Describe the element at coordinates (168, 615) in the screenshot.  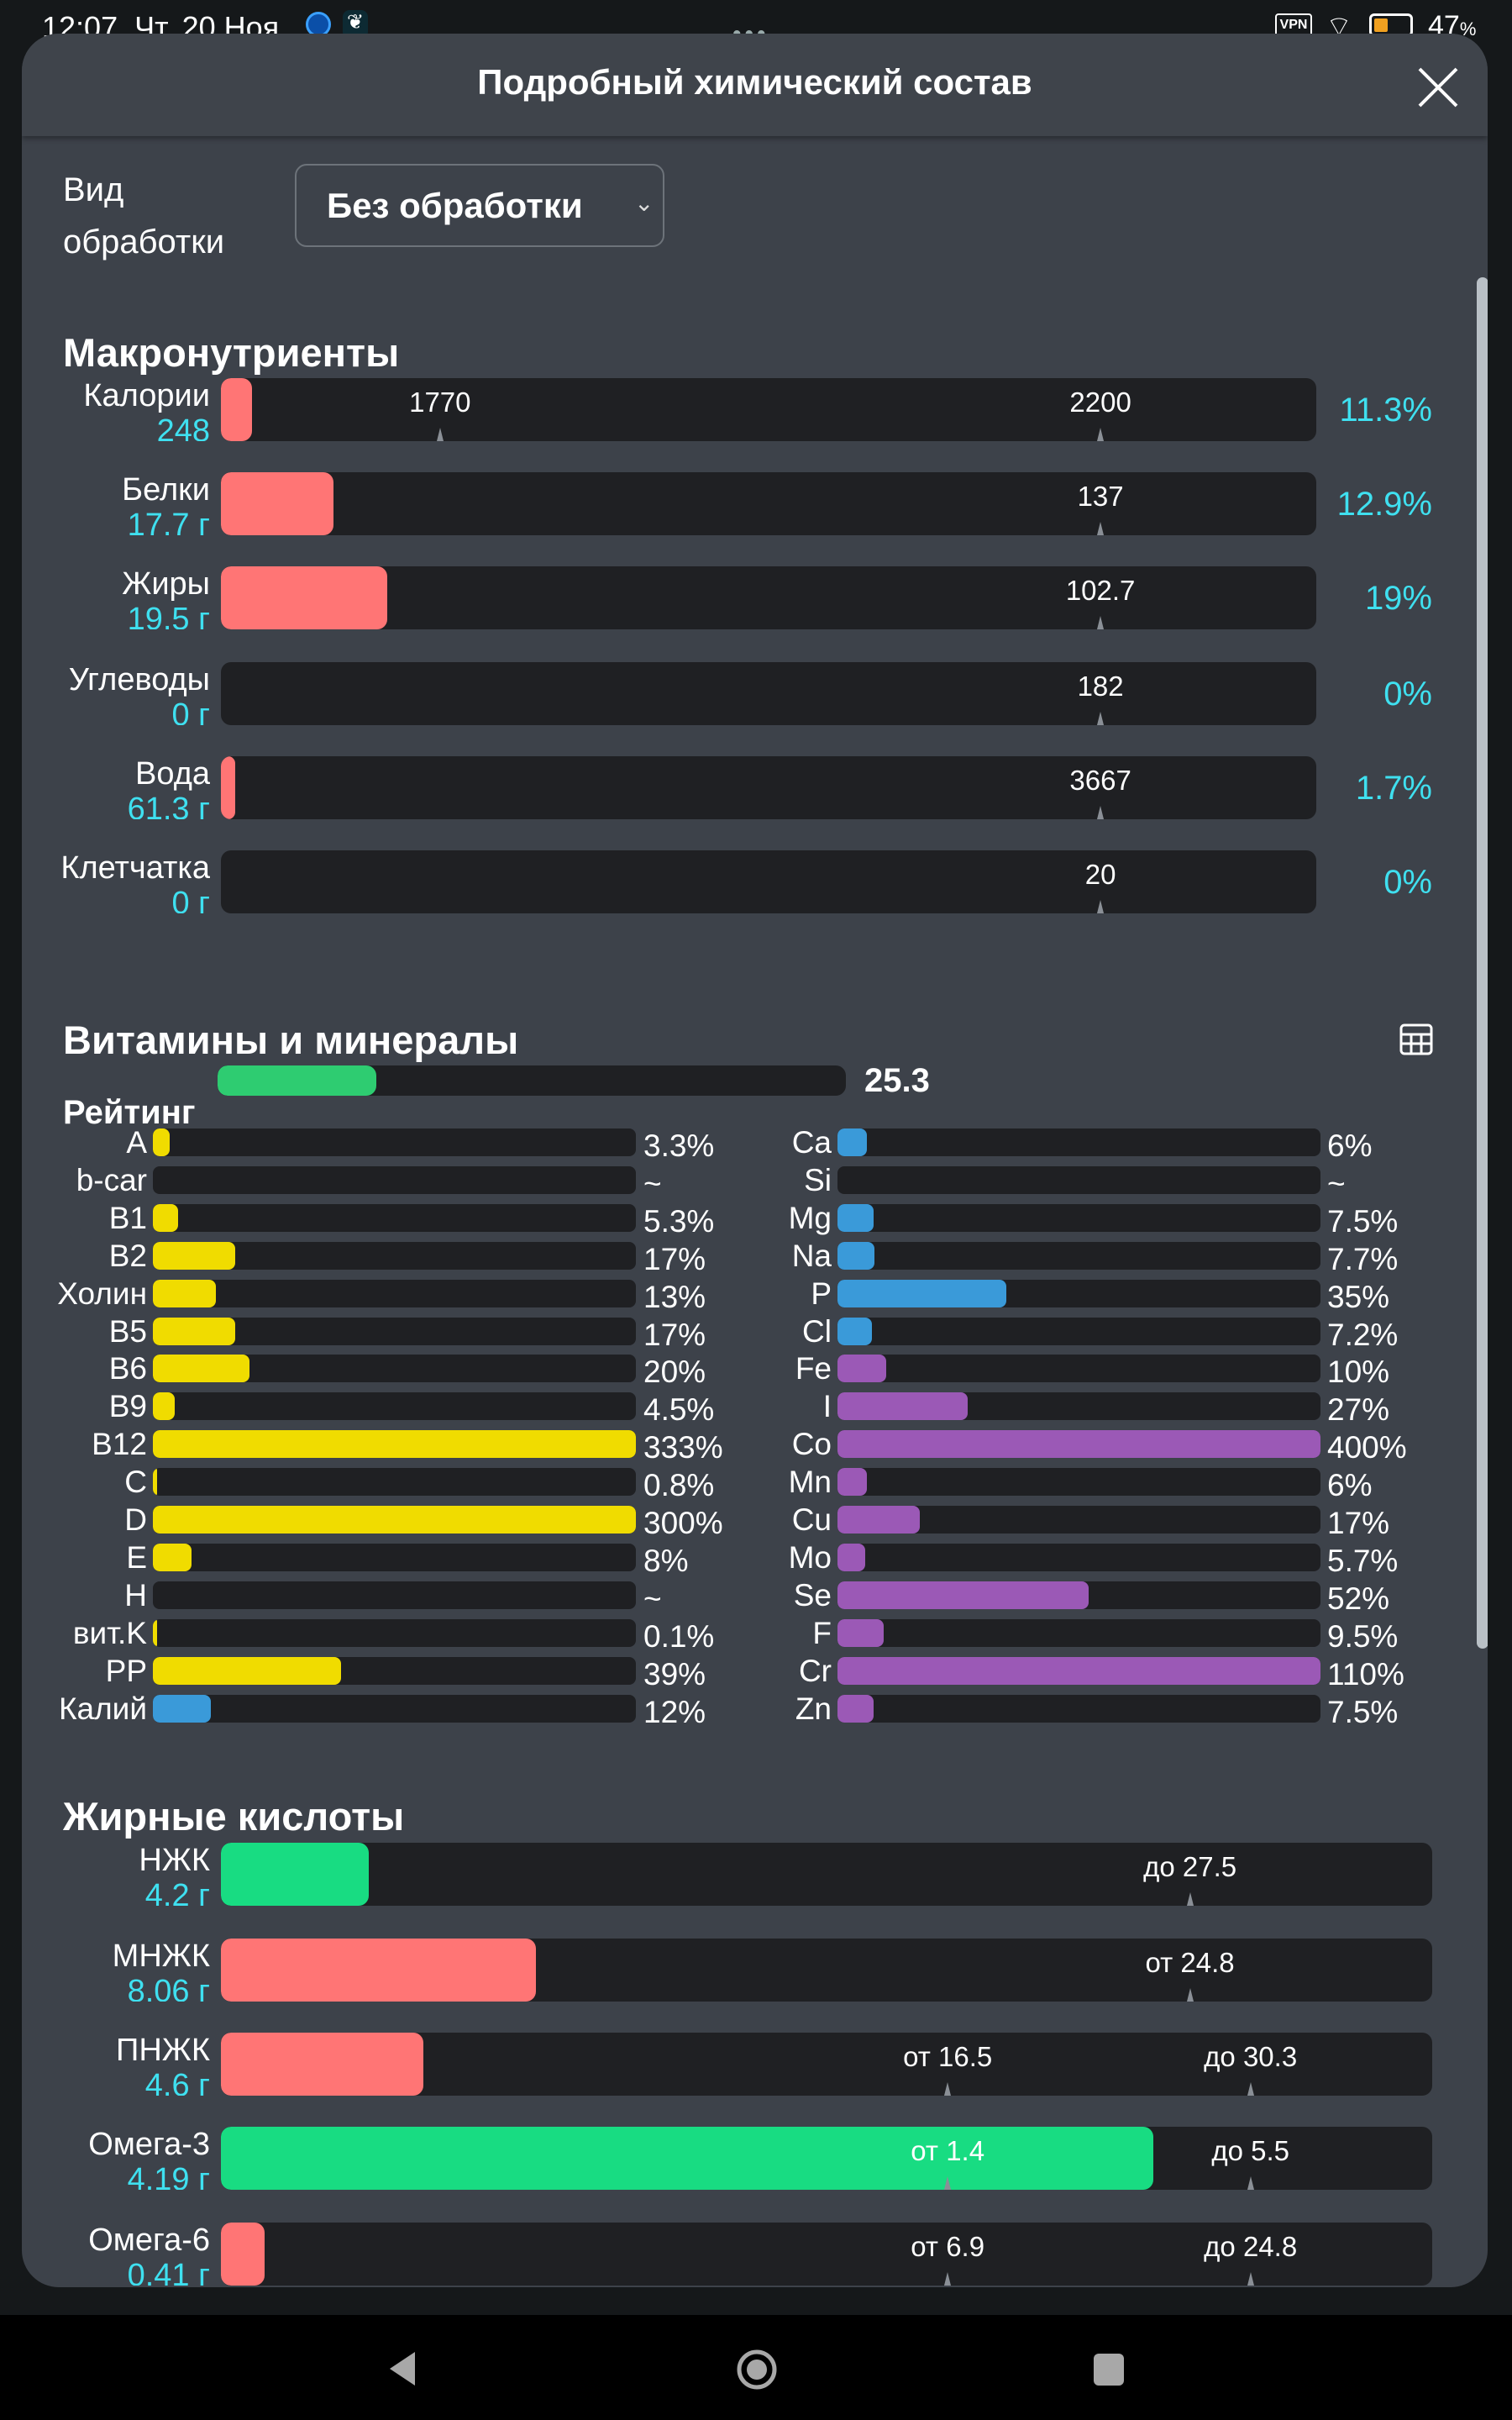
I see `macro-value: 19.5 г` at that location.